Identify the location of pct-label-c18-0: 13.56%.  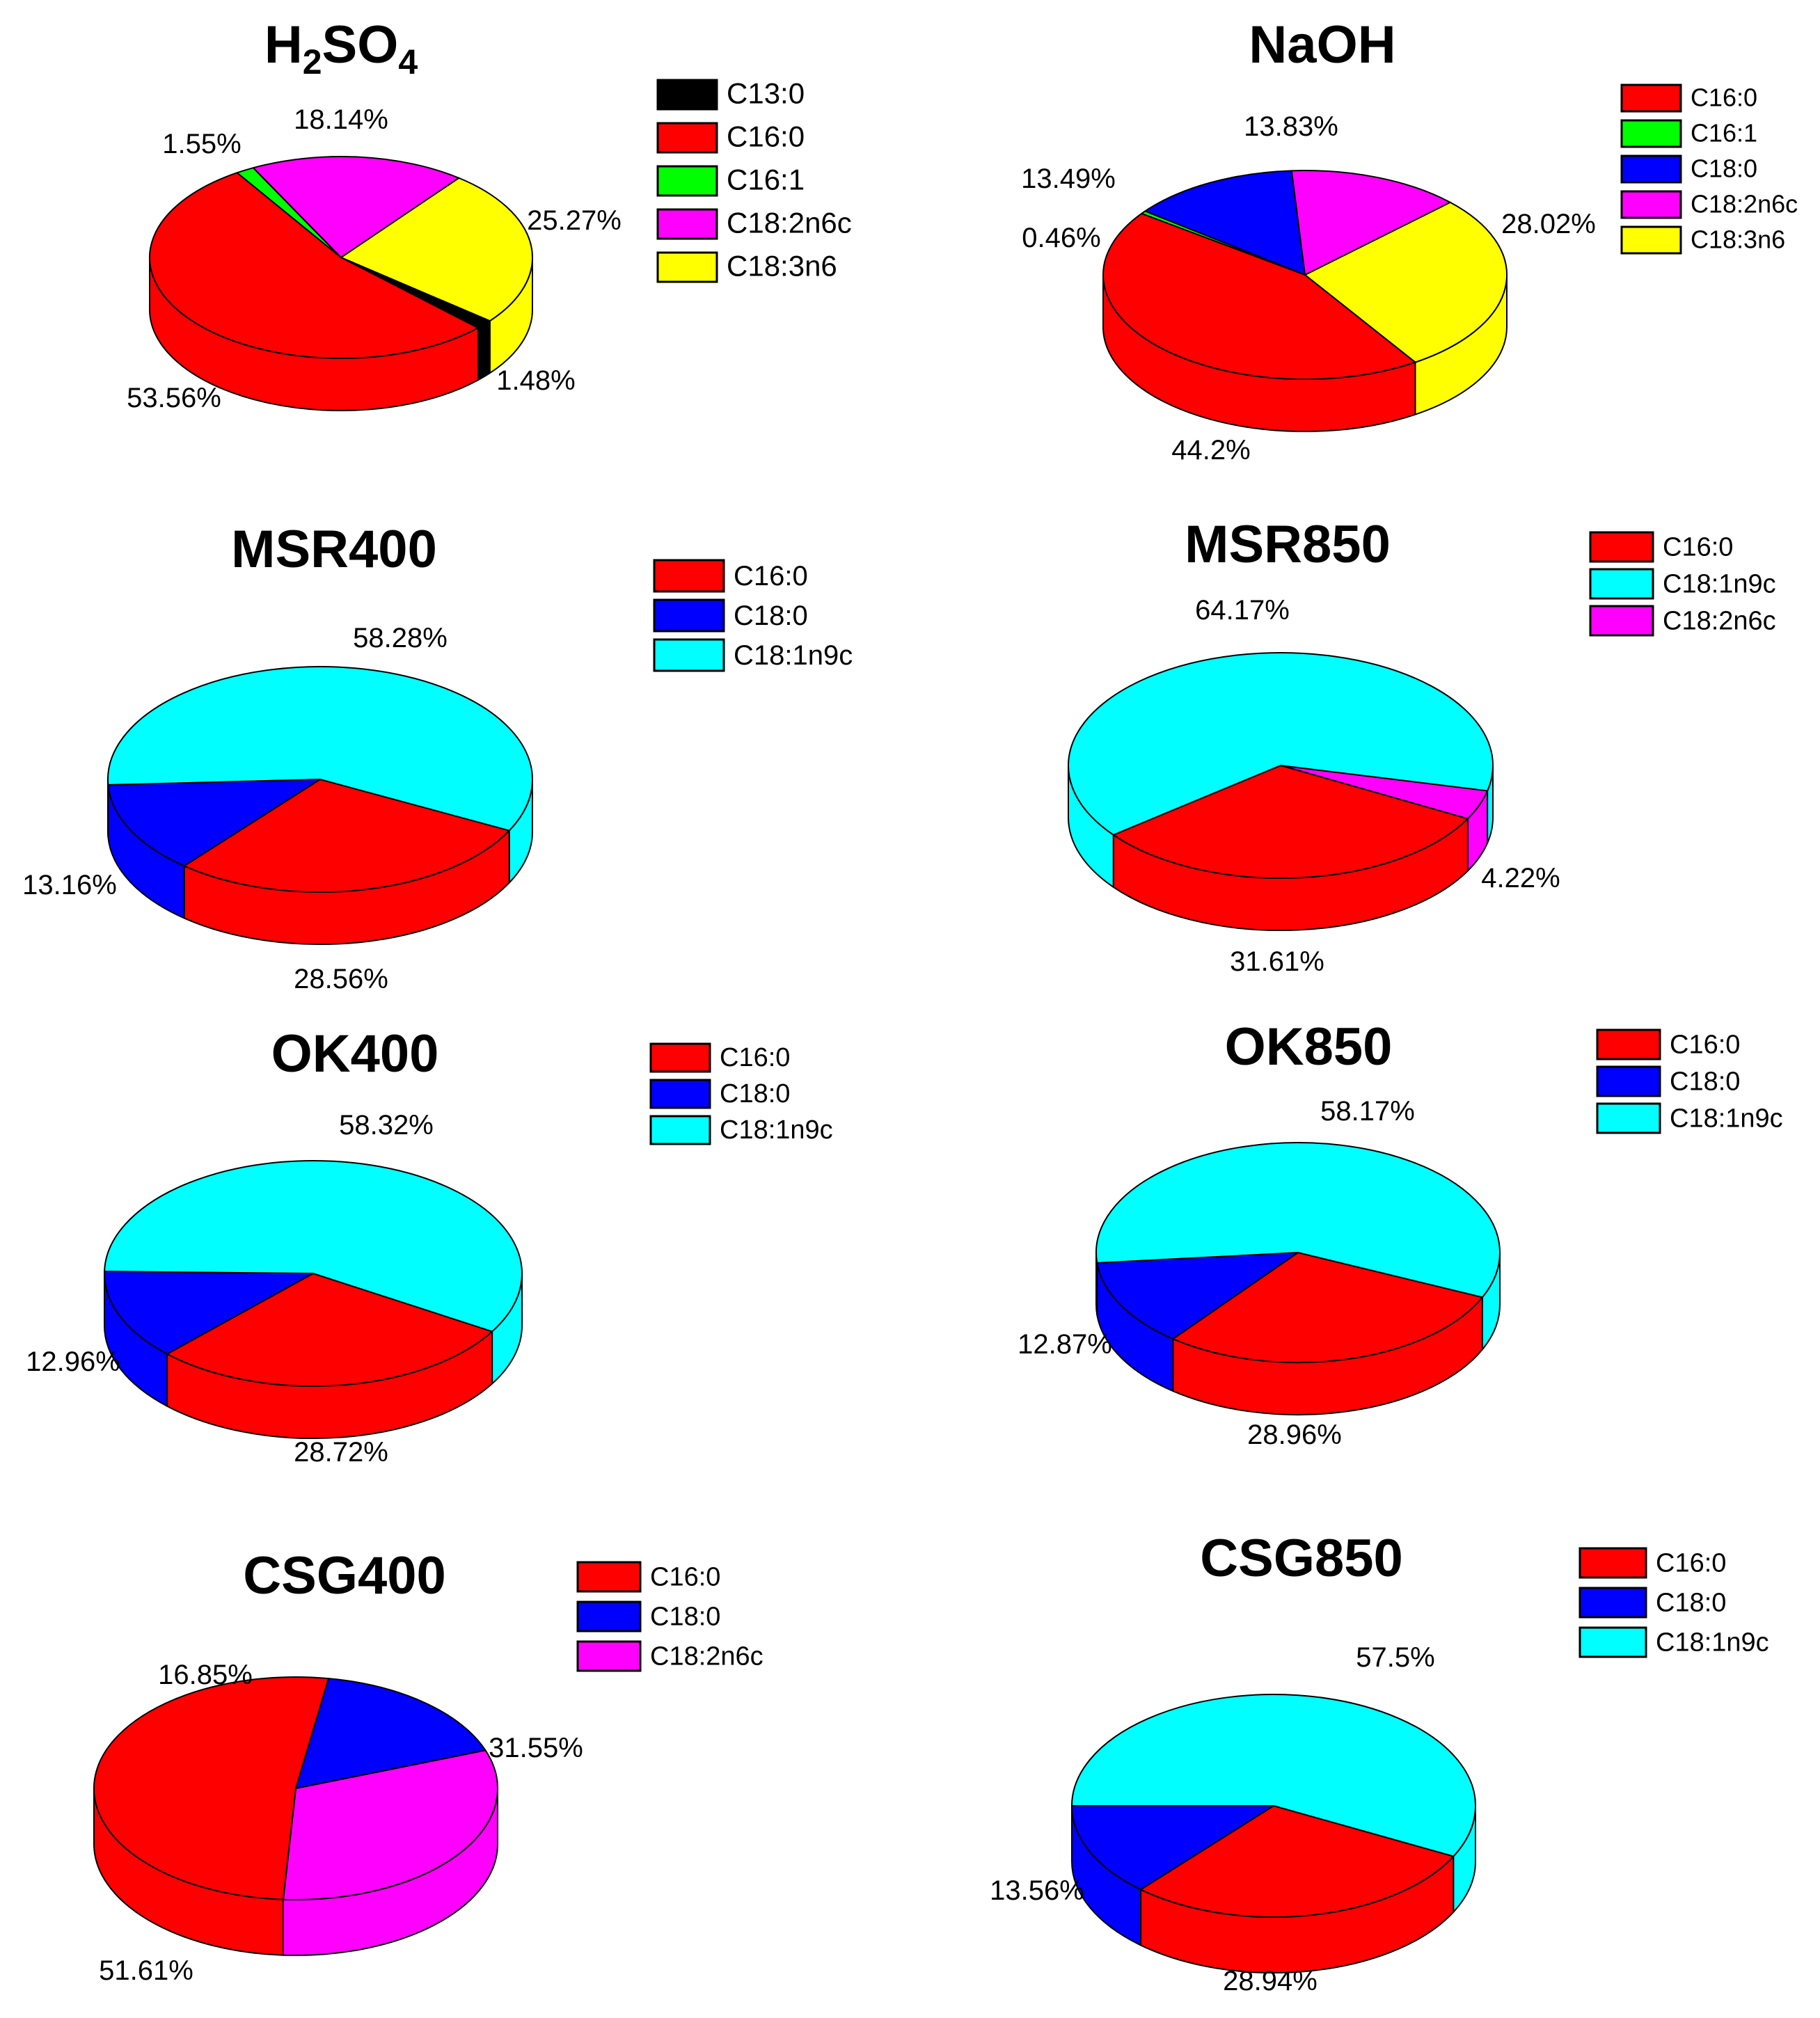
(1037, 1891).